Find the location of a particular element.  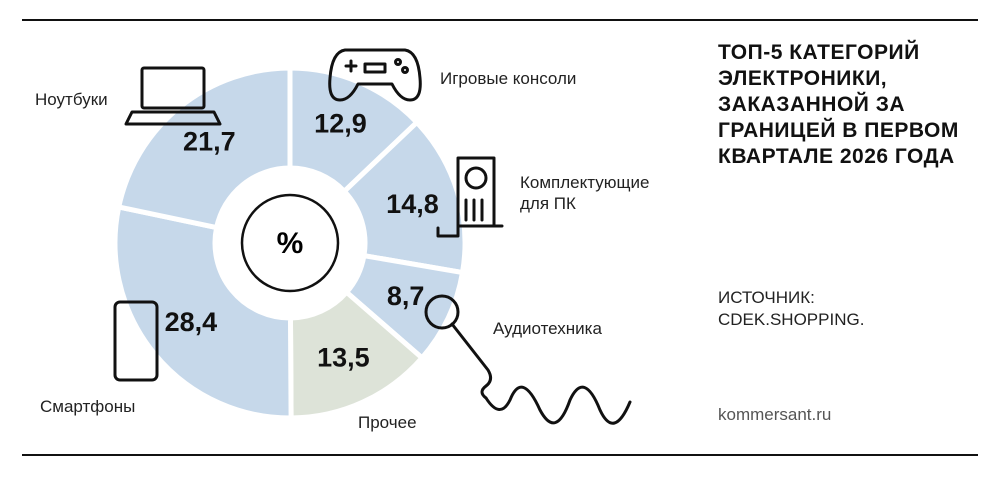

category-label: Смартфоны is located at coordinates (88, 406).